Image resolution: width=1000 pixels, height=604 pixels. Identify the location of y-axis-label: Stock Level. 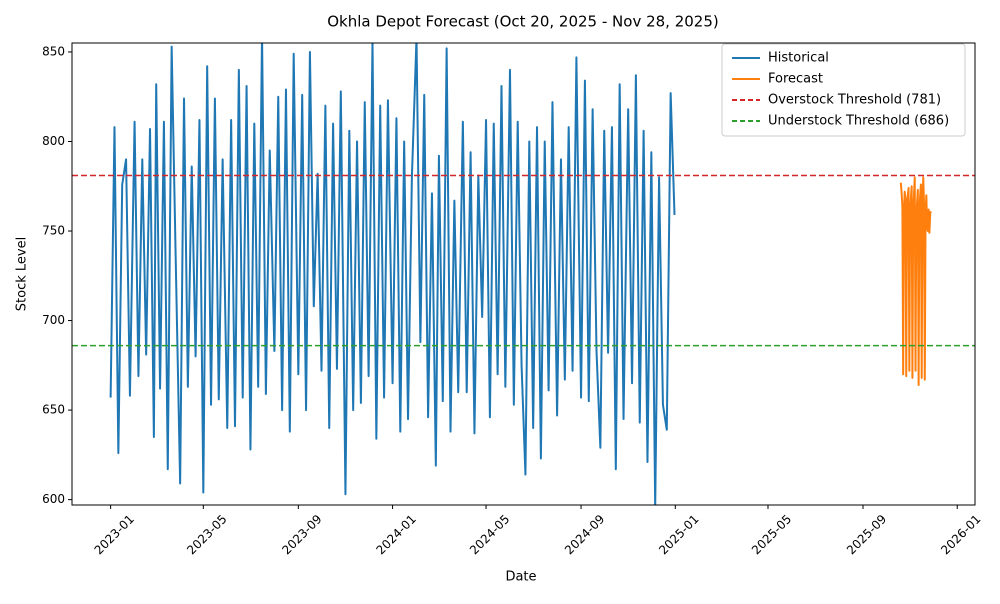
(22, 274).